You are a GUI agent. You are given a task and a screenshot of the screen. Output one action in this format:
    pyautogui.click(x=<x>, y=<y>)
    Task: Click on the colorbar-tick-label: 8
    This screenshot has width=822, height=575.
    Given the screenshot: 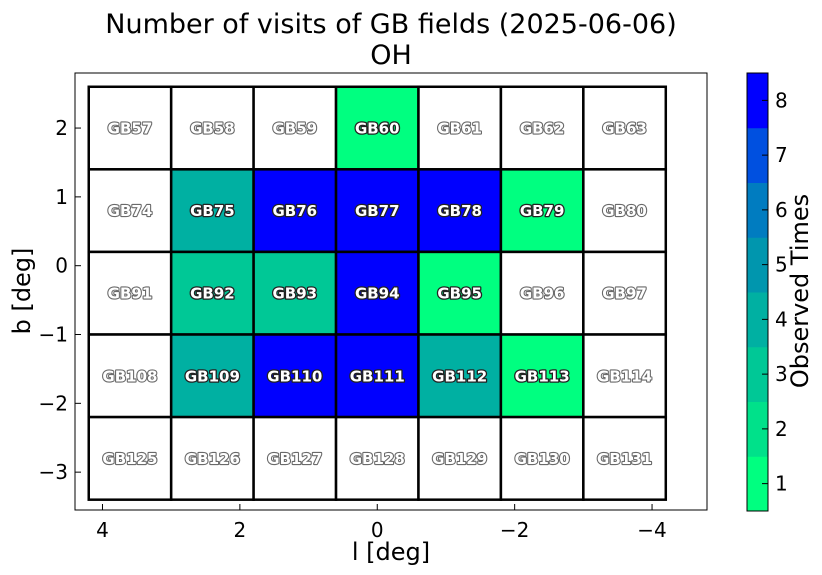 What is the action you would take?
    pyautogui.click(x=781, y=100)
    